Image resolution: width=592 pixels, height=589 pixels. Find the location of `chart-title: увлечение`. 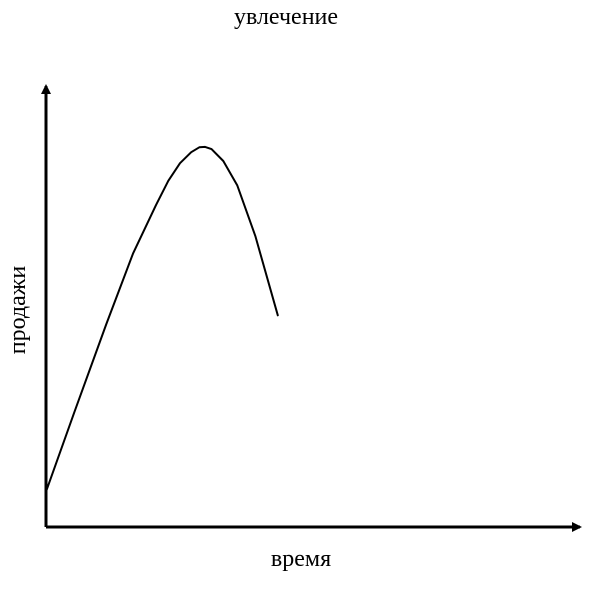

chart-title: увлечение is located at coordinates (286, 17).